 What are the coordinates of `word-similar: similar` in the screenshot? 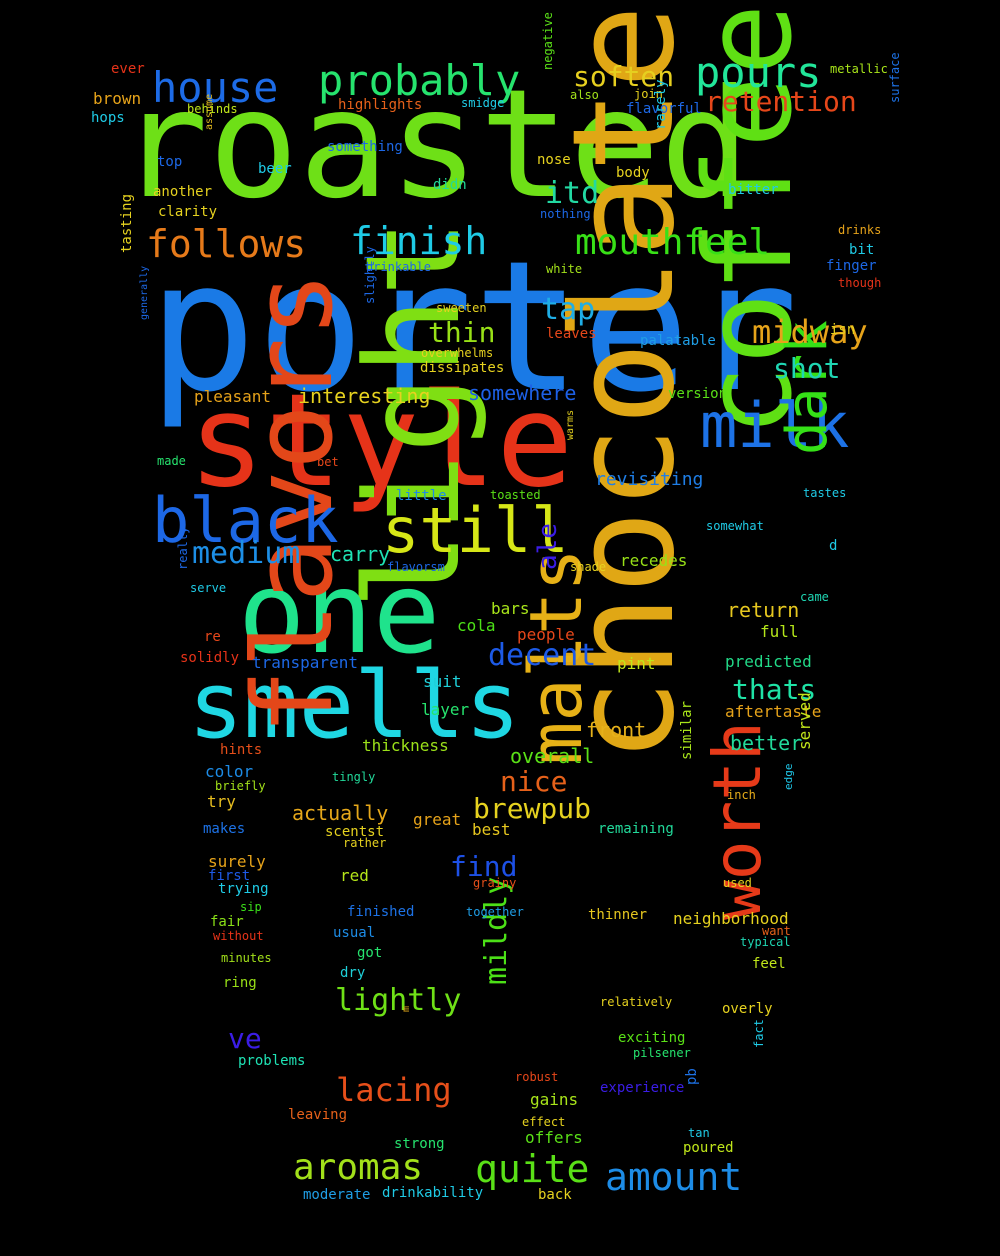 It's located at (687, 730).